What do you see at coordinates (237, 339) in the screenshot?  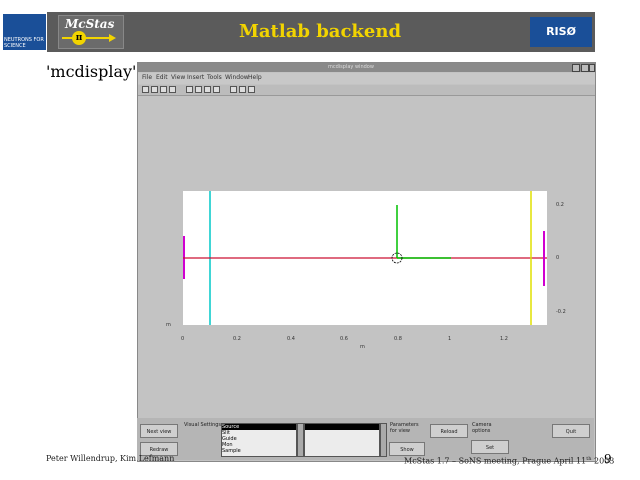 I see `x-tick-label: 0.2` at bounding box center [237, 339].